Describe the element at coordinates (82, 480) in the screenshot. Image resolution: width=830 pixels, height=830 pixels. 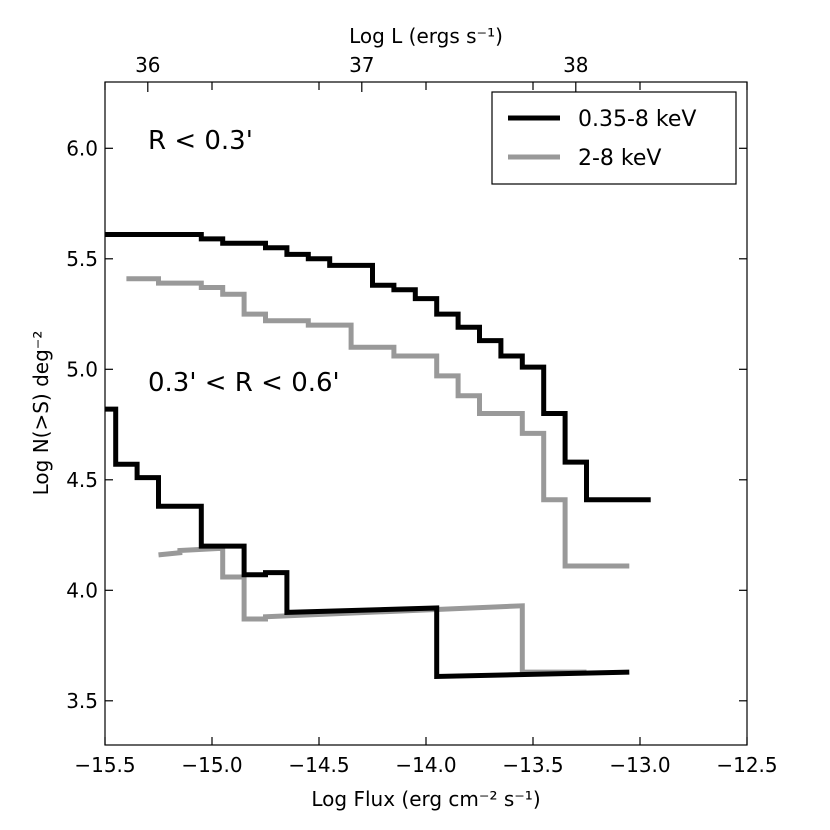
I see `y-tick-label-2: 4.5` at that location.